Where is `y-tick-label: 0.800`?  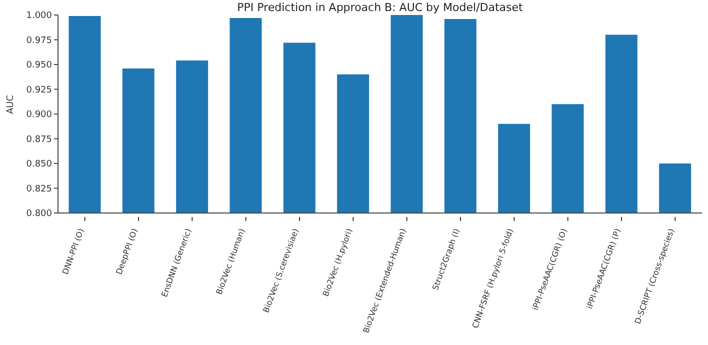
y-tick-label: 0.800 is located at coordinates (39, 214).